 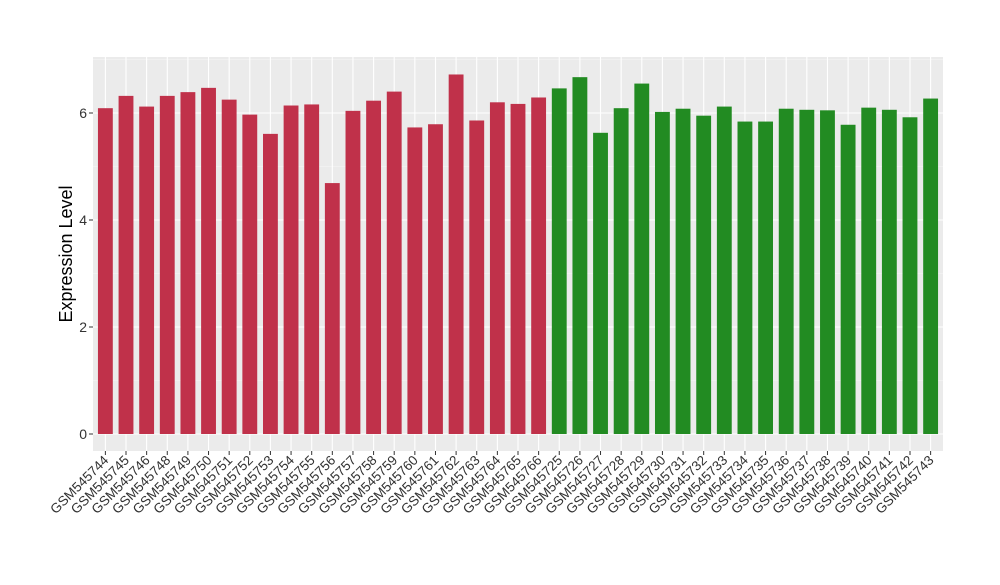 What do you see at coordinates (167, 264) in the screenshot?
I see `bar-GSM545748` at bounding box center [167, 264].